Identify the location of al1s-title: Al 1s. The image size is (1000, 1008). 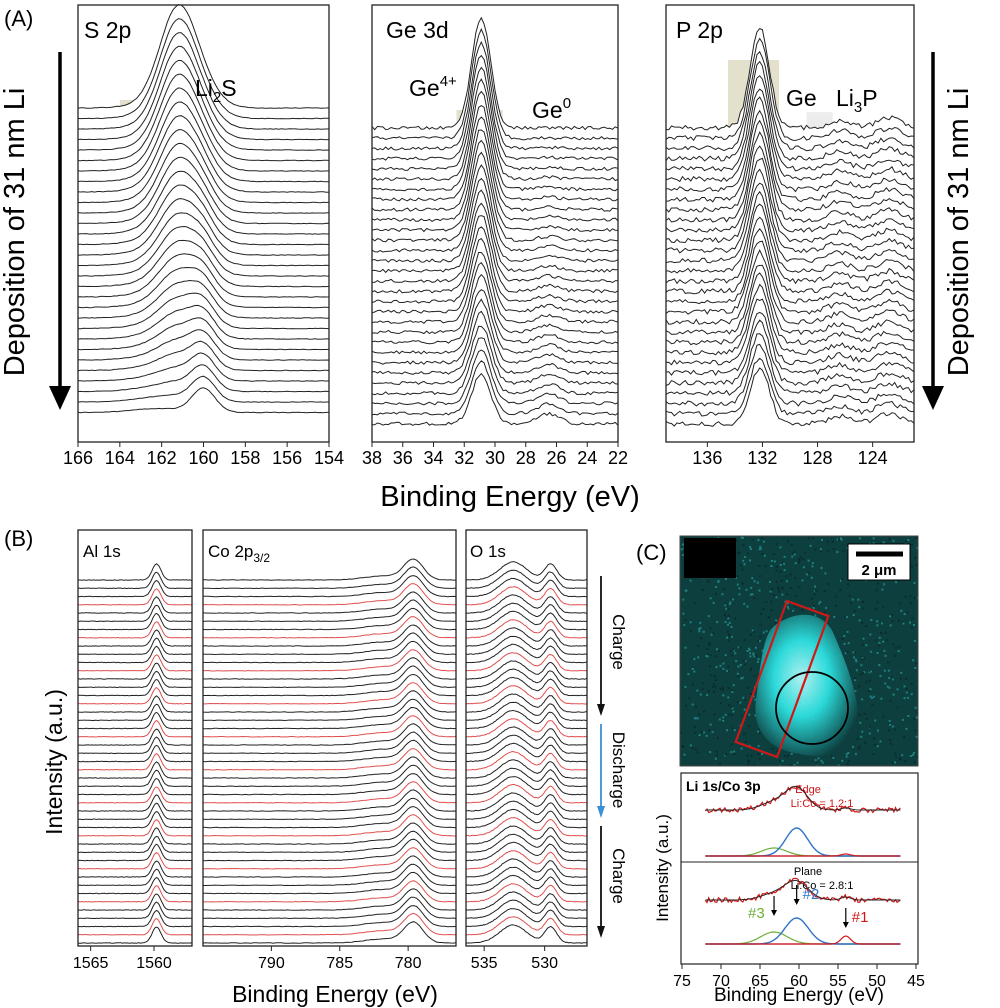
(102, 551).